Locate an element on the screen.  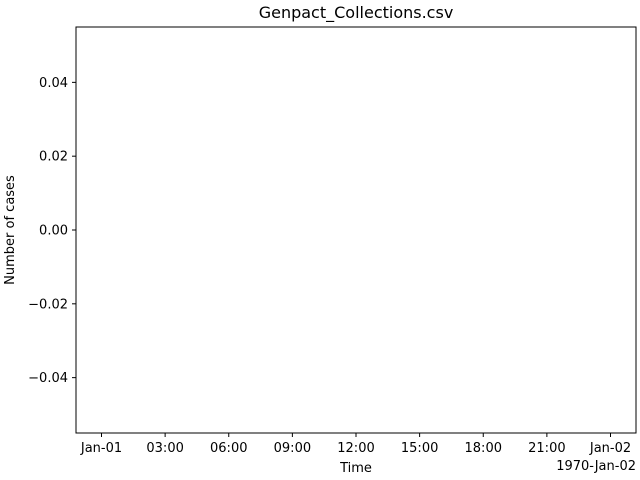
x-tick-label: 06:00 is located at coordinates (228, 448).